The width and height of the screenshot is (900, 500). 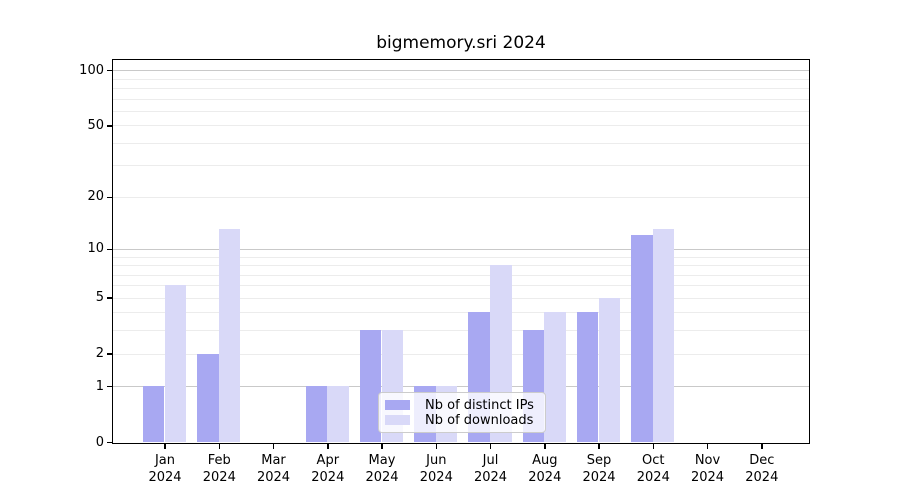 What do you see at coordinates (479, 420) in the screenshot?
I see `legend-label-downloads: Nb of downloads` at bounding box center [479, 420].